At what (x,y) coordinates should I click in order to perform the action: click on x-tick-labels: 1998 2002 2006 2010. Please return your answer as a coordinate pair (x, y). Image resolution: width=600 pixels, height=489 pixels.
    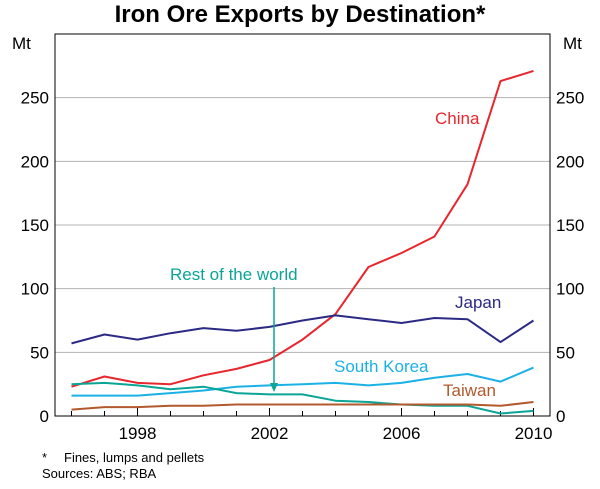
    Looking at the image, I should click on (312, 425).